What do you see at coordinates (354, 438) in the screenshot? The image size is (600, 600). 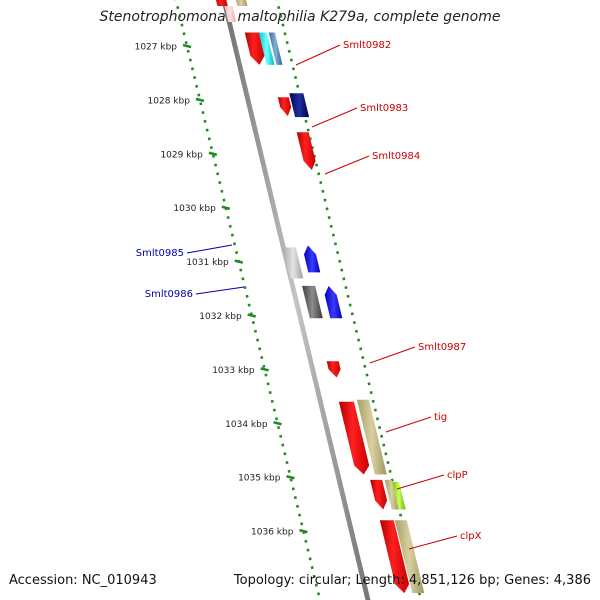 I see `gene-arrow-tig` at bounding box center [354, 438].